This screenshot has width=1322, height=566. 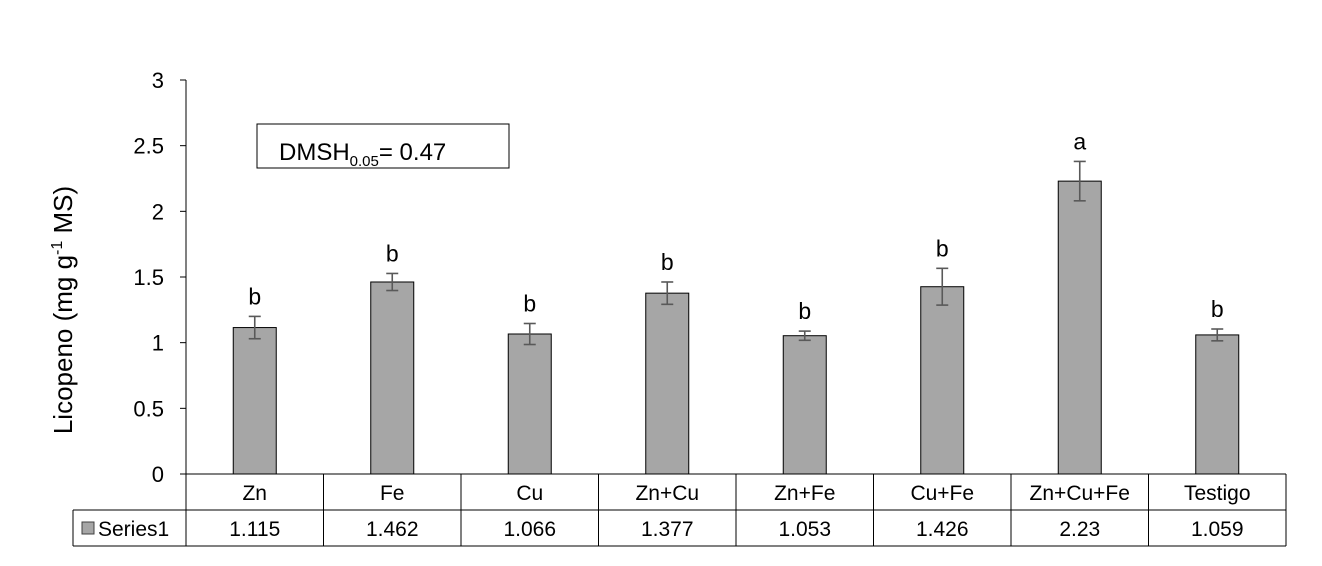 What do you see at coordinates (63, 213) in the screenshot?
I see `y-axis-title-suffix: MS)` at bounding box center [63, 213].